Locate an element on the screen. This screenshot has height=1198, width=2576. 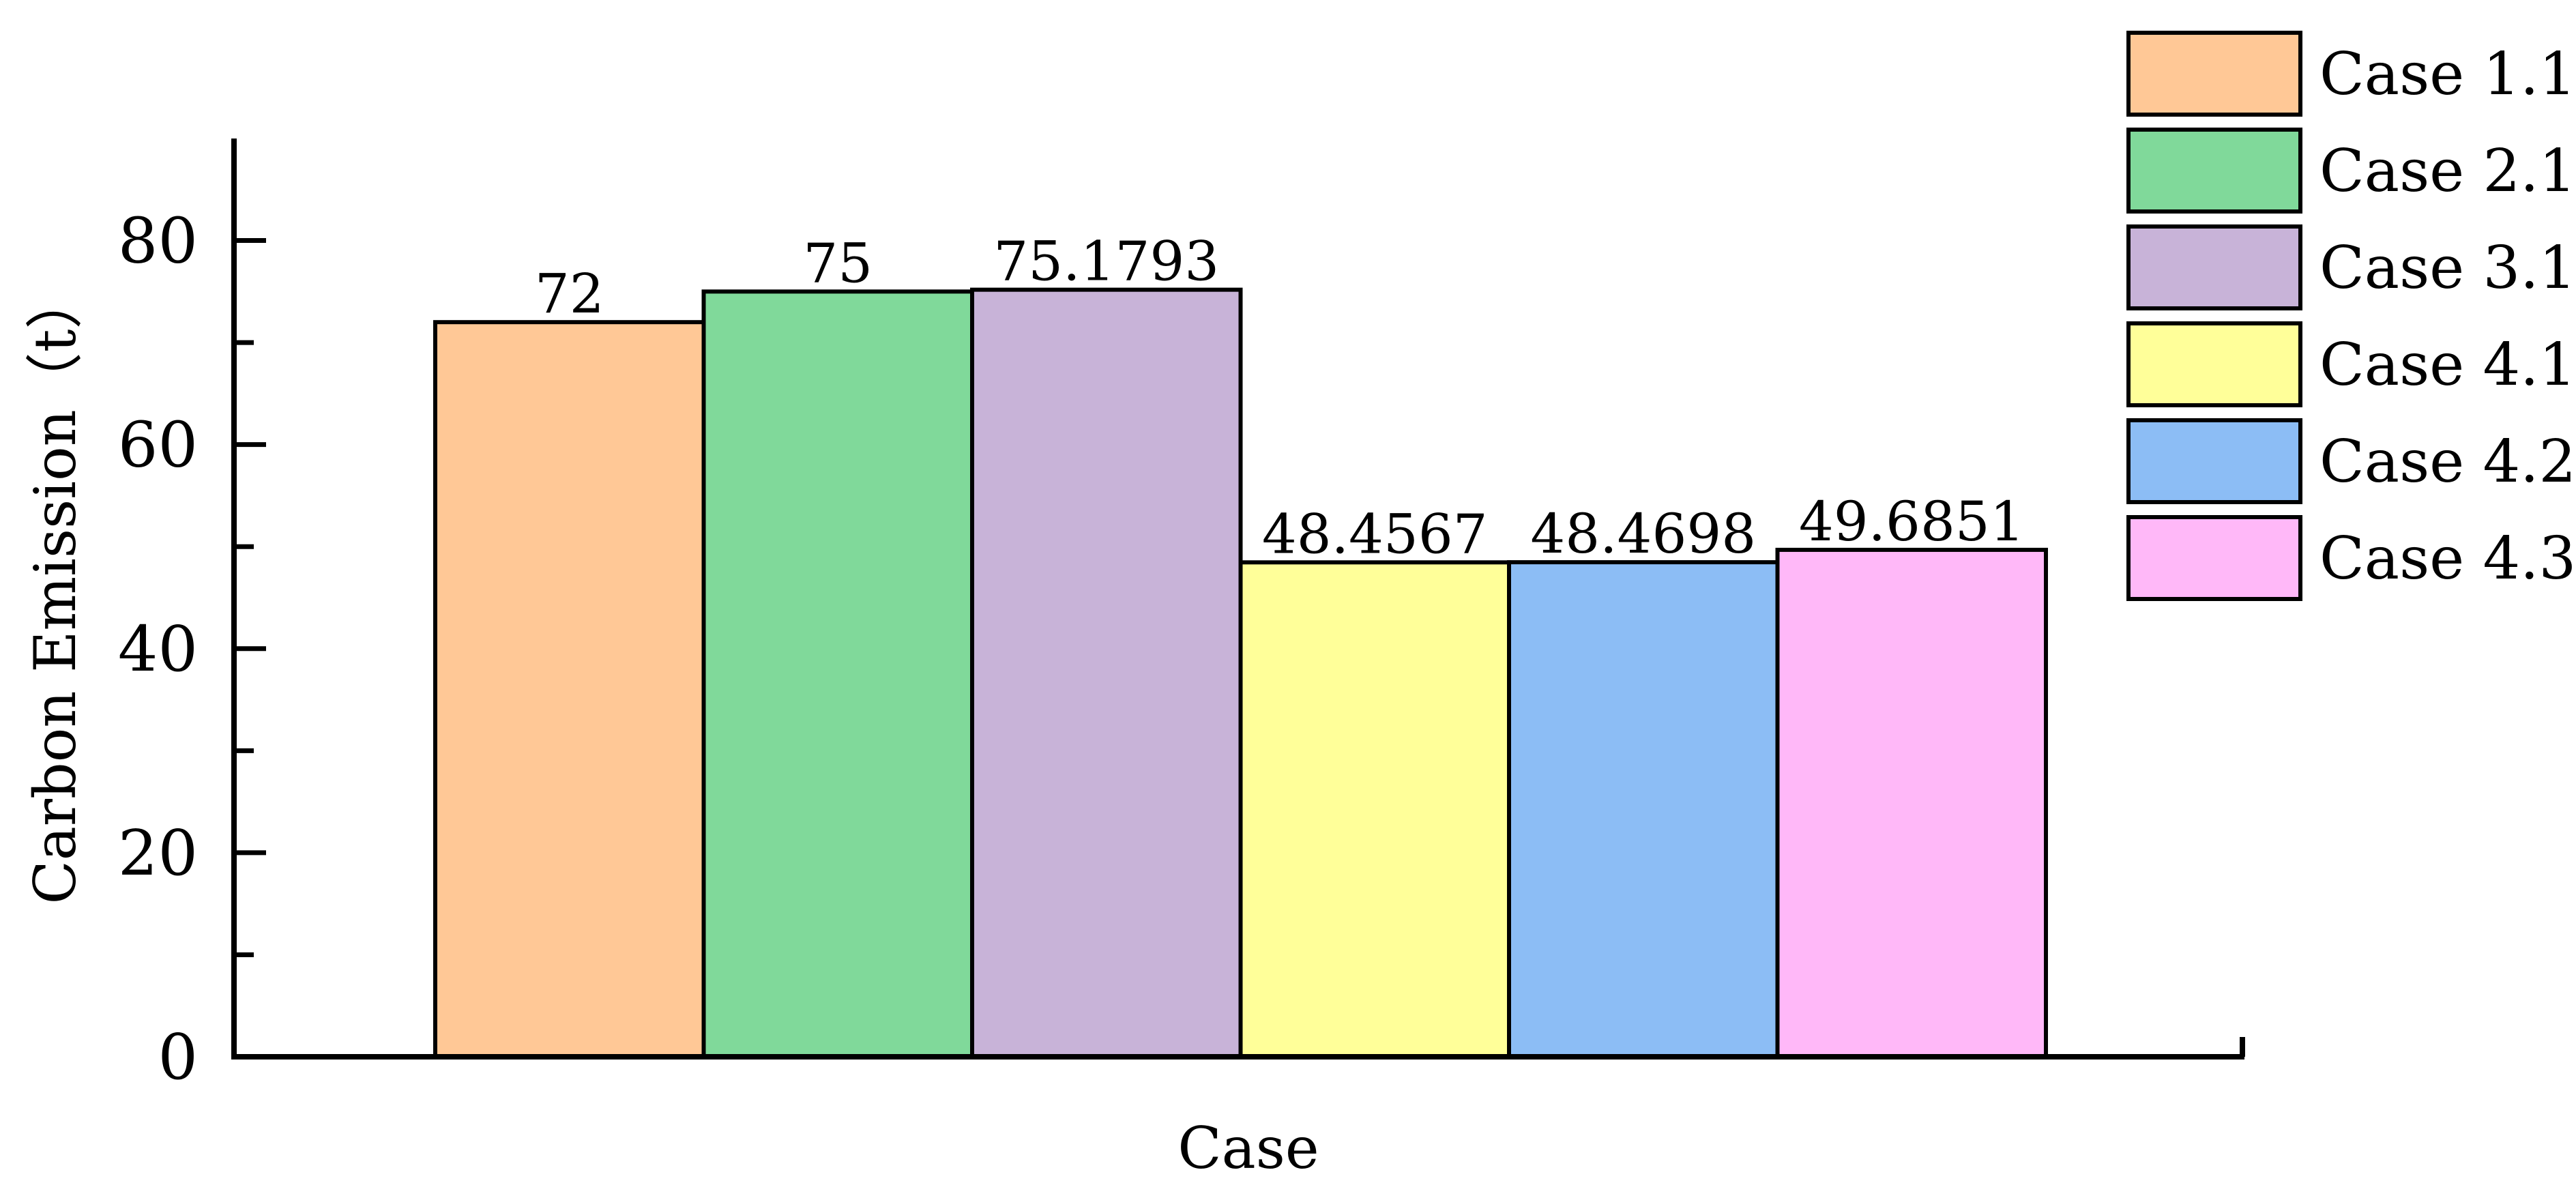
legend-label: Case 4.2 is located at coordinates (2447, 462).